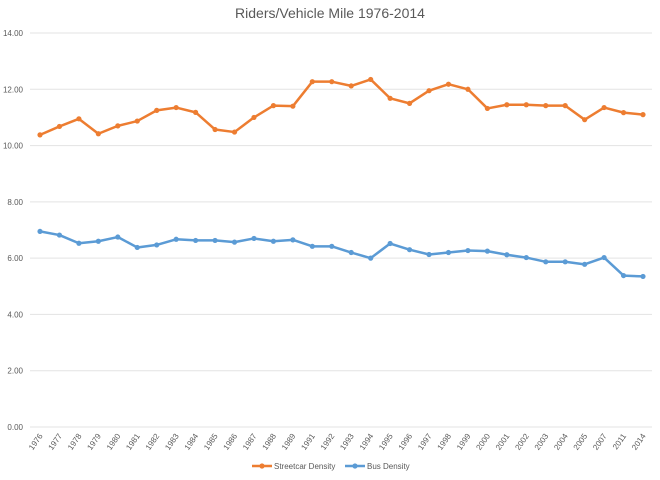 Image resolution: width=660 pixels, height=480 pixels. What do you see at coordinates (522, 442) in the screenshot?
I see `x-tick-label: 2002` at bounding box center [522, 442].